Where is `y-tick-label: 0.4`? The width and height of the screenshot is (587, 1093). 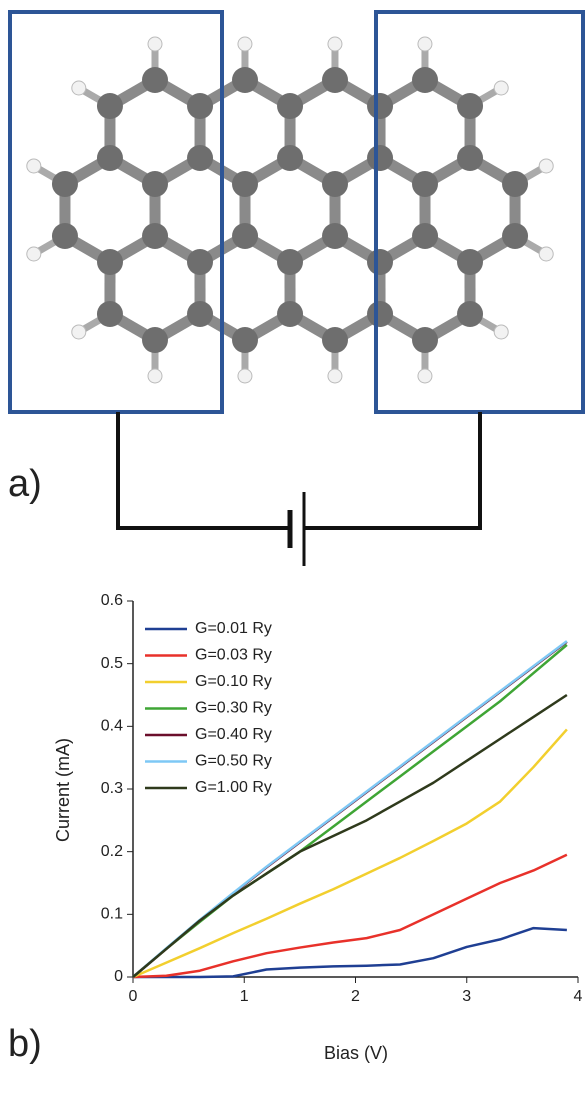 y-tick-label: 0.4 is located at coordinates (112, 726).